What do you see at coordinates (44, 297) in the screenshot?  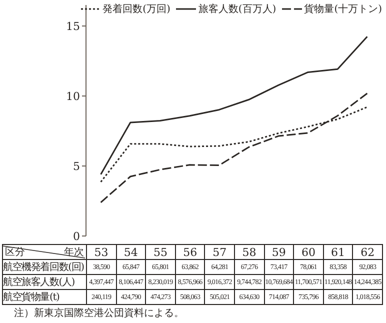 I see `text: 航空貨物量(t)` at bounding box center [44, 297].